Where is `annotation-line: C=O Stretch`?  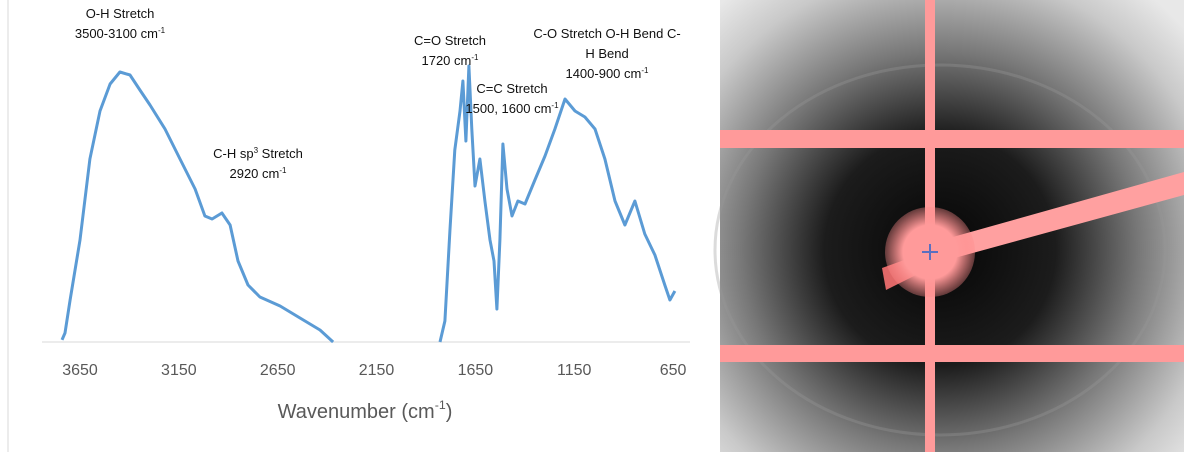
annotation-line: C=O Stretch is located at coordinates (450, 40).